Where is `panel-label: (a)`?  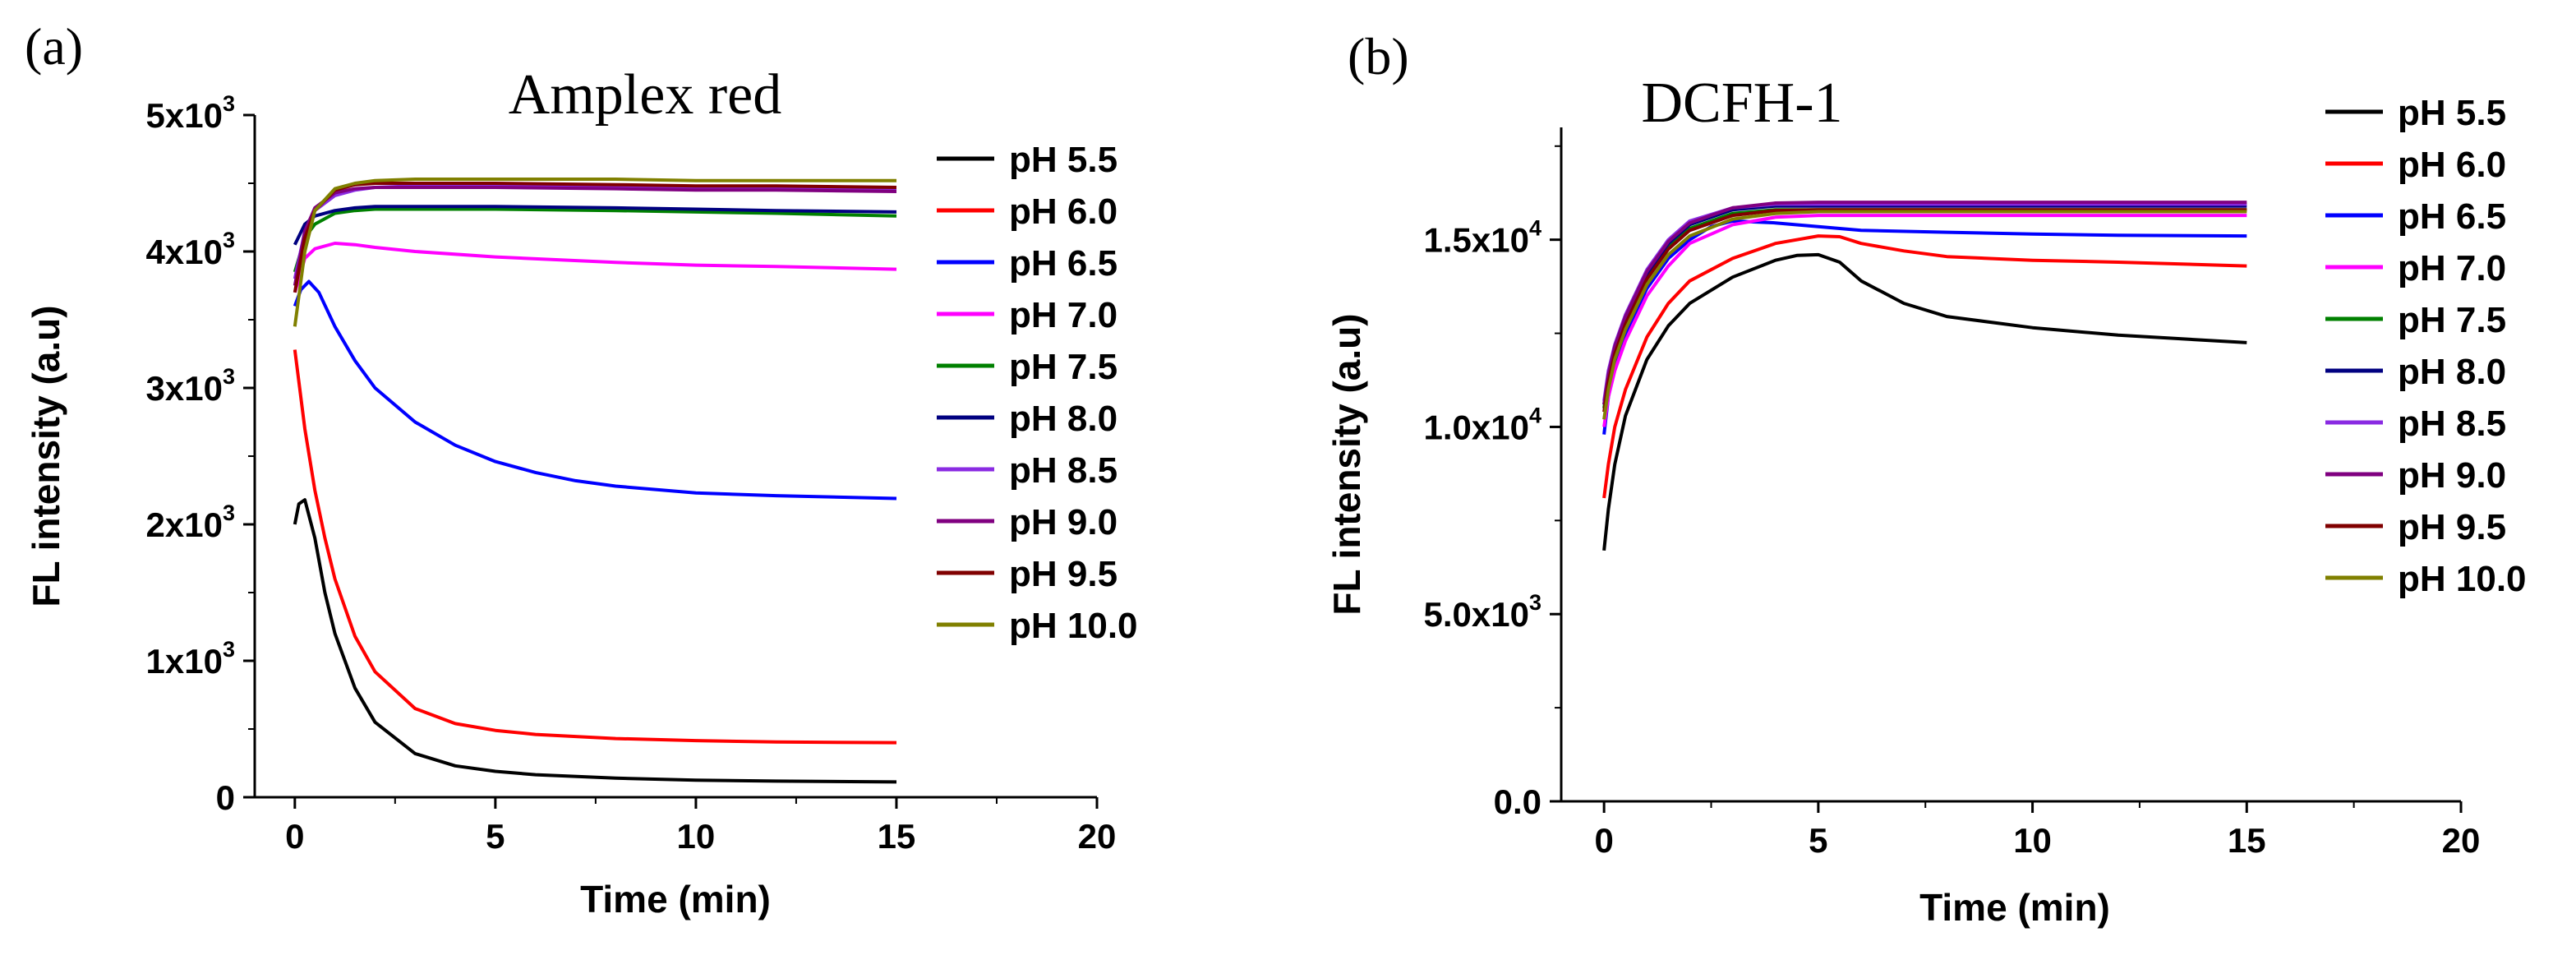 panel-label: (a) is located at coordinates (54, 46).